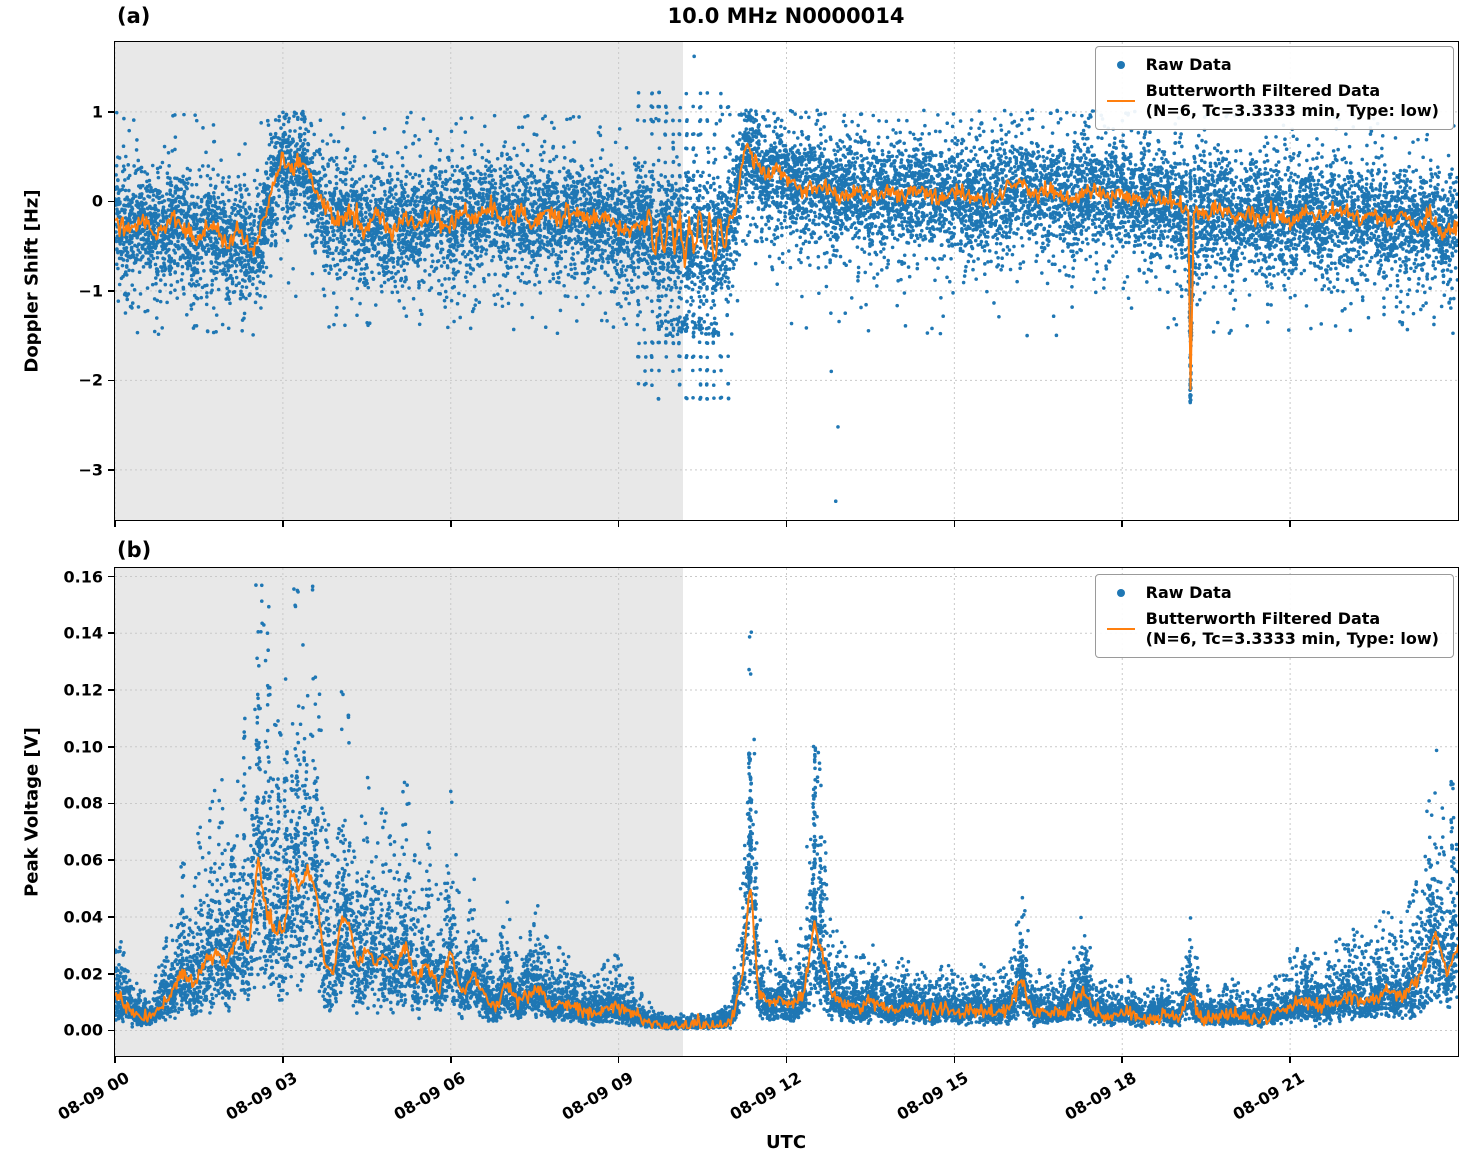  I want to click on x-tick-label: 08-09 09, so click(597, 1096).